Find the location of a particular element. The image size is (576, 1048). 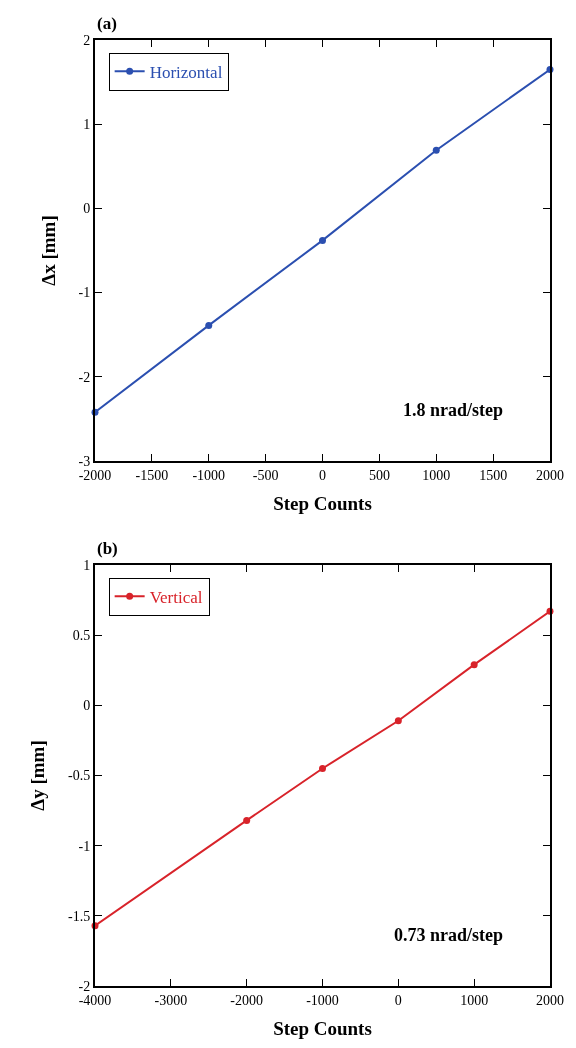

y-tick-label: 2 is located at coordinates (87, 40).